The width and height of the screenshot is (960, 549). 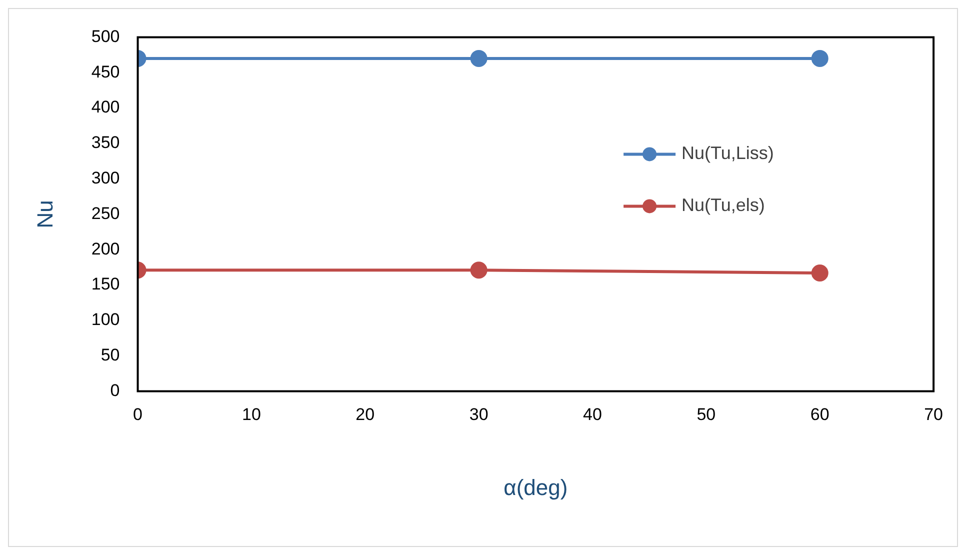 I want to click on y-tick-label: 100, so click(x=105, y=320).